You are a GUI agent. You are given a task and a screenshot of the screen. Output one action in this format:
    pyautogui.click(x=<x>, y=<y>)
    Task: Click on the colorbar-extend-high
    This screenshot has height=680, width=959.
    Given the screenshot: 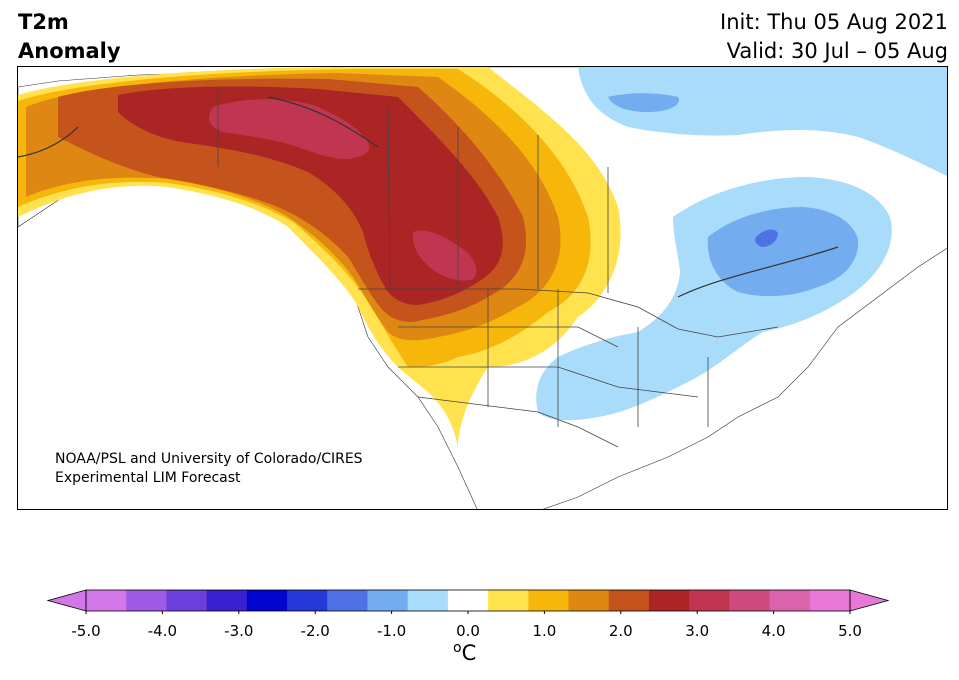 What is the action you would take?
    pyautogui.click(x=869, y=600)
    